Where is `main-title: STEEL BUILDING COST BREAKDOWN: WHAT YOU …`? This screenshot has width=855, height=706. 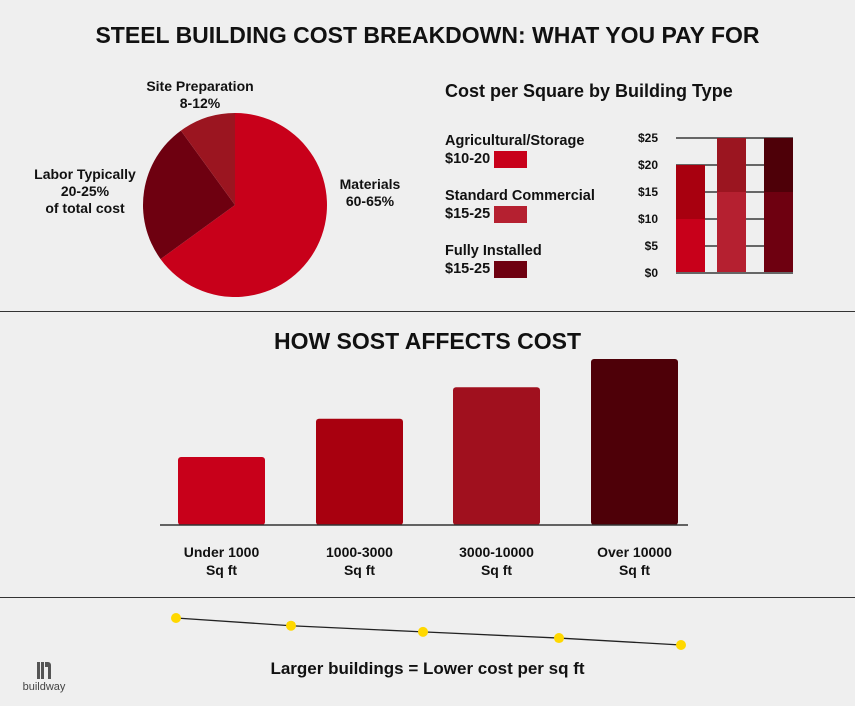 main-title: STEEL BUILDING COST BREAKDOWN: WHAT YOU … is located at coordinates (427, 35).